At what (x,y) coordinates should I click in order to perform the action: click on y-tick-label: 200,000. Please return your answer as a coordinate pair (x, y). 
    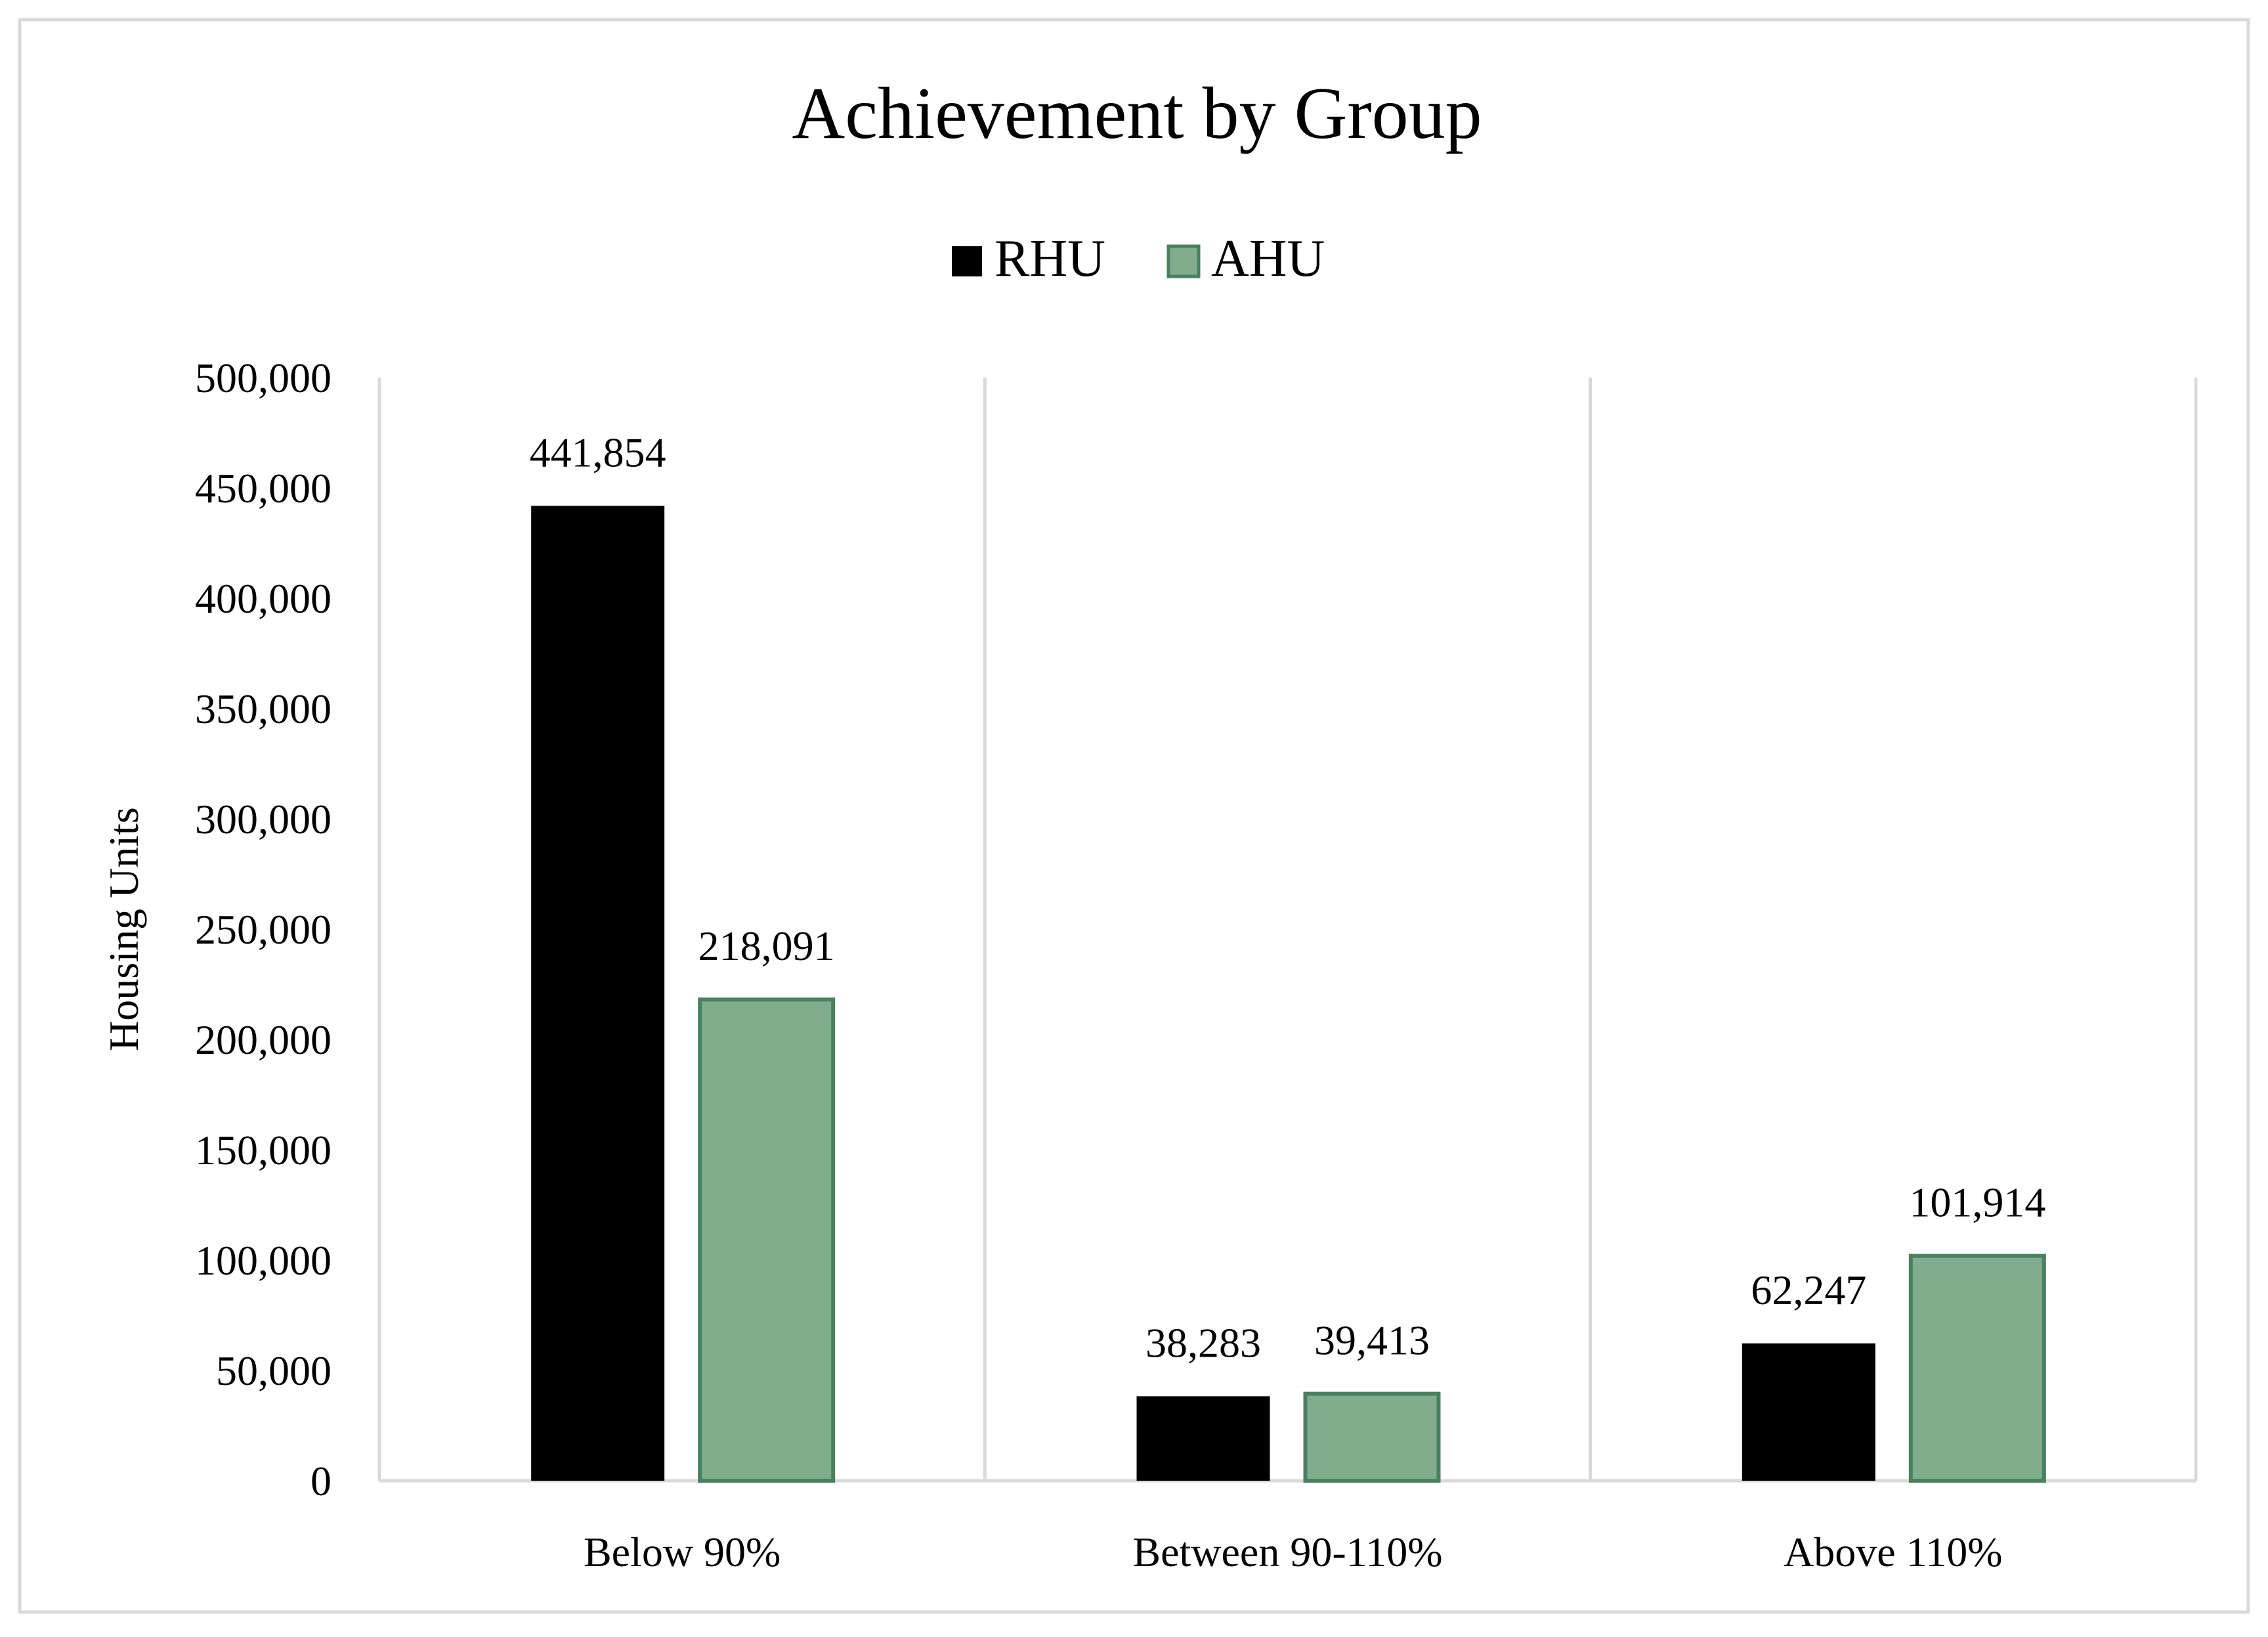
    Looking at the image, I should click on (264, 1039).